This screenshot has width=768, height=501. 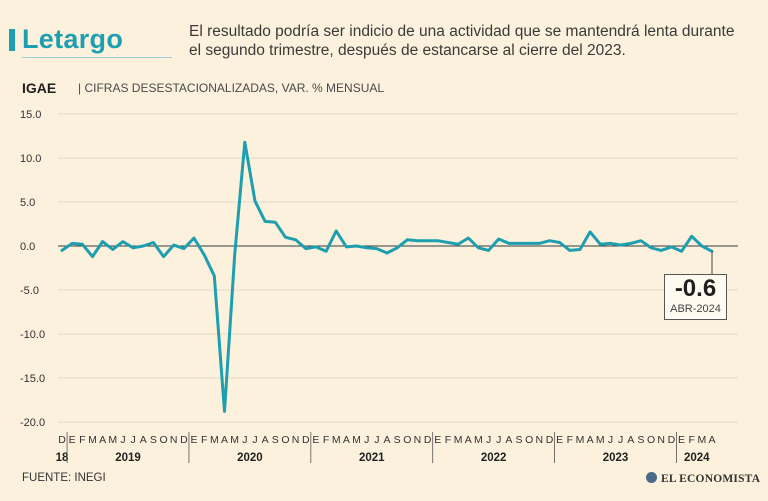 I want to click on year-label: 2023, so click(x=616, y=458).